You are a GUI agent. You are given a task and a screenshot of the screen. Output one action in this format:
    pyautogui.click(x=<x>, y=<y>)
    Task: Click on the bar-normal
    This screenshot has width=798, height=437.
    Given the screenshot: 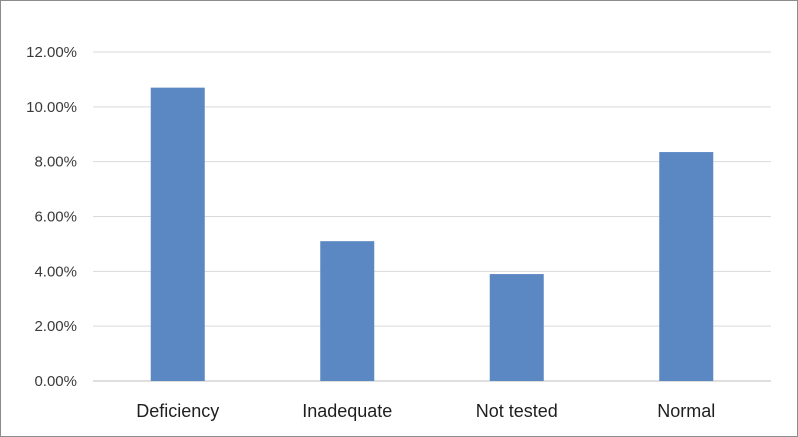 What is the action you would take?
    pyautogui.click(x=686, y=266)
    